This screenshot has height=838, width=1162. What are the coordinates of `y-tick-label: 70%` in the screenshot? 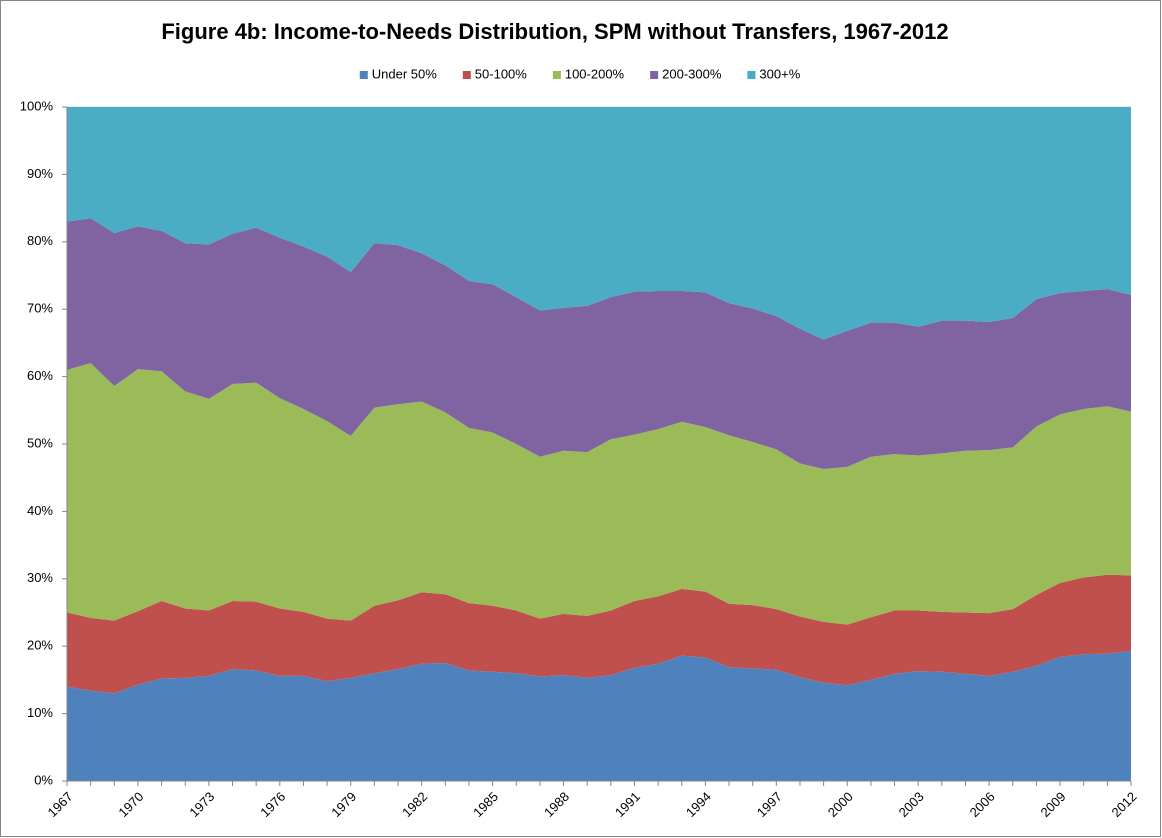 It's located at (40, 308).